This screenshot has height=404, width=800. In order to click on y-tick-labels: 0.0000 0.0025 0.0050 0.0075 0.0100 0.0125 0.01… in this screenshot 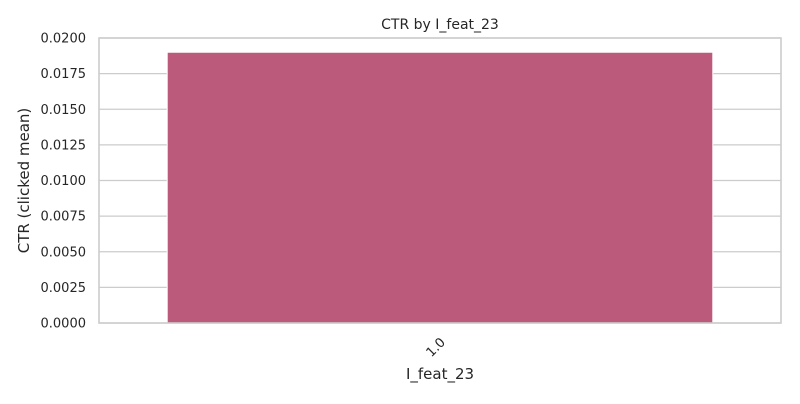, I will do `click(64, 182)`.